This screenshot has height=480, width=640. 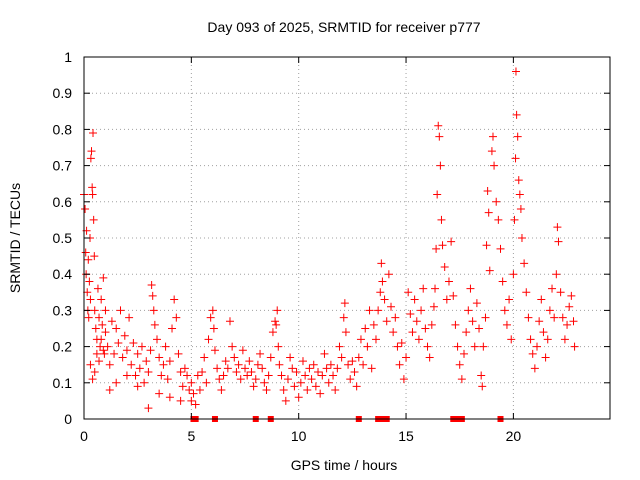 I want to click on y-tick-label: 0.8, so click(x=63, y=129).